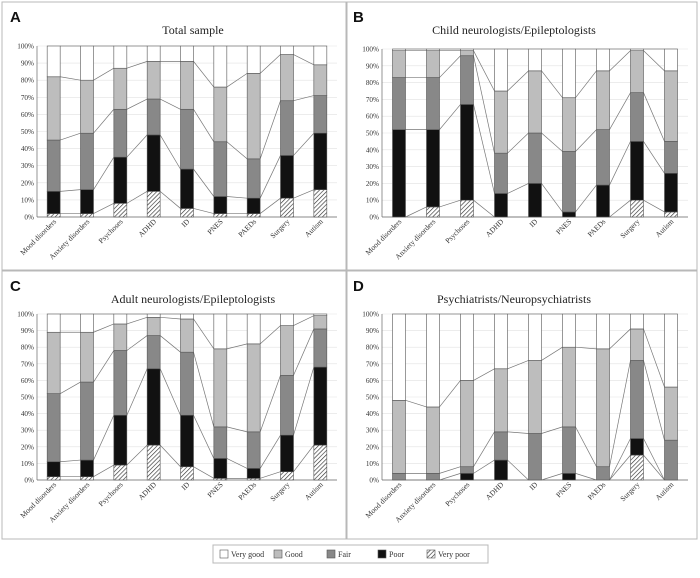  What do you see at coordinates (294, 554) in the screenshot?
I see `legend-label-good: Good` at bounding box center [294, 554].